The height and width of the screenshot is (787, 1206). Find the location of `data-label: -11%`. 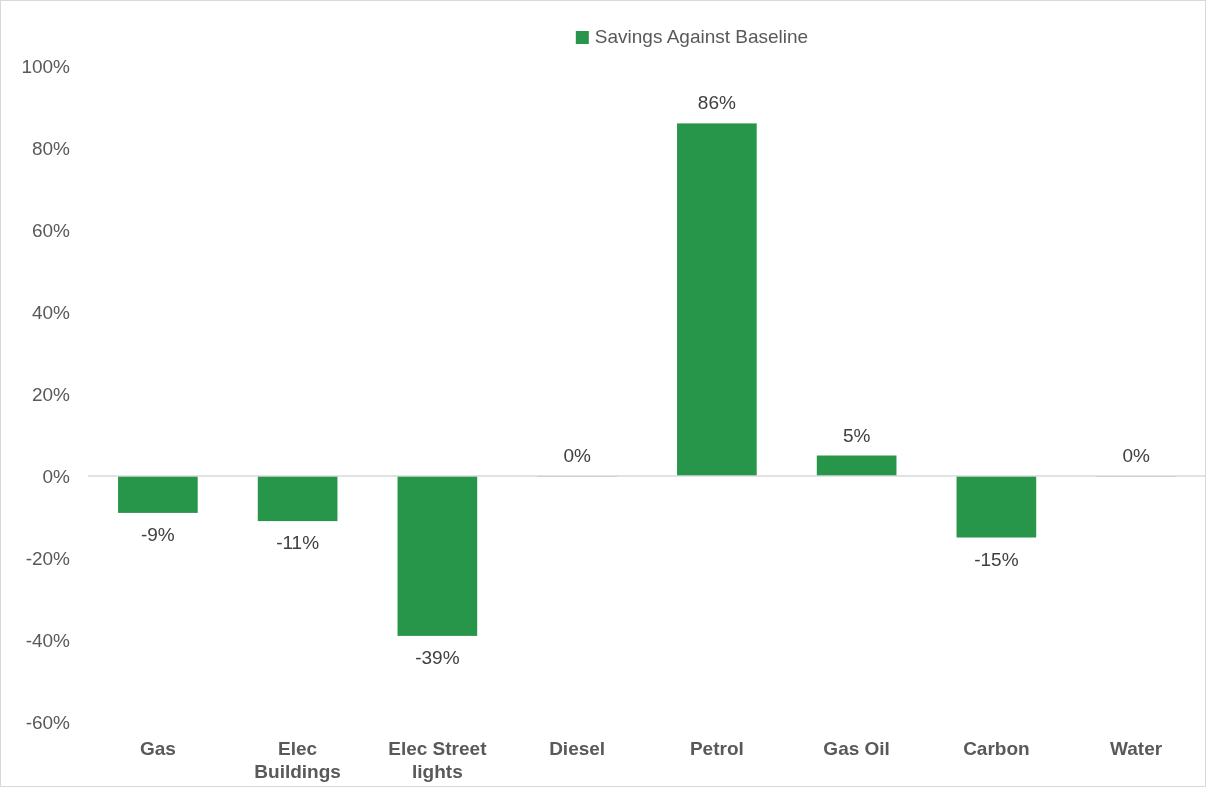

data-label: -11% is located at coordinates (298, 543).